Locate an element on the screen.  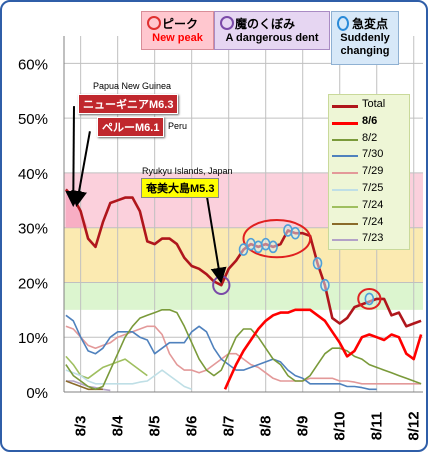
peru-quake-label: ペルーM6.1 is located at coordinates (131, 127).